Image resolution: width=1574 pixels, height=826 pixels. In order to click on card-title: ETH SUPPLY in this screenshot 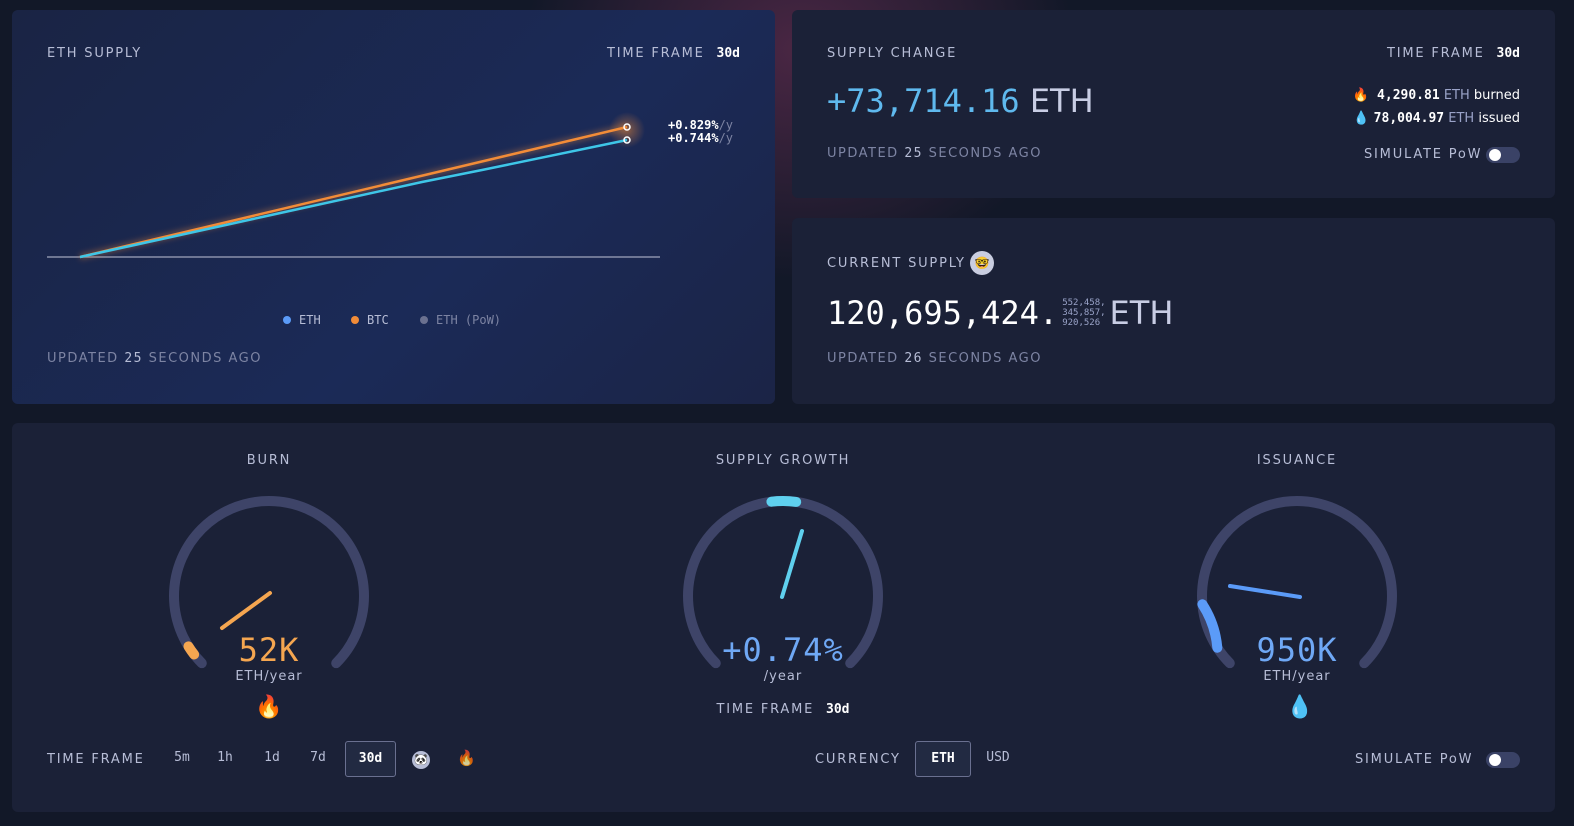, I will do `click(94, 53)`.